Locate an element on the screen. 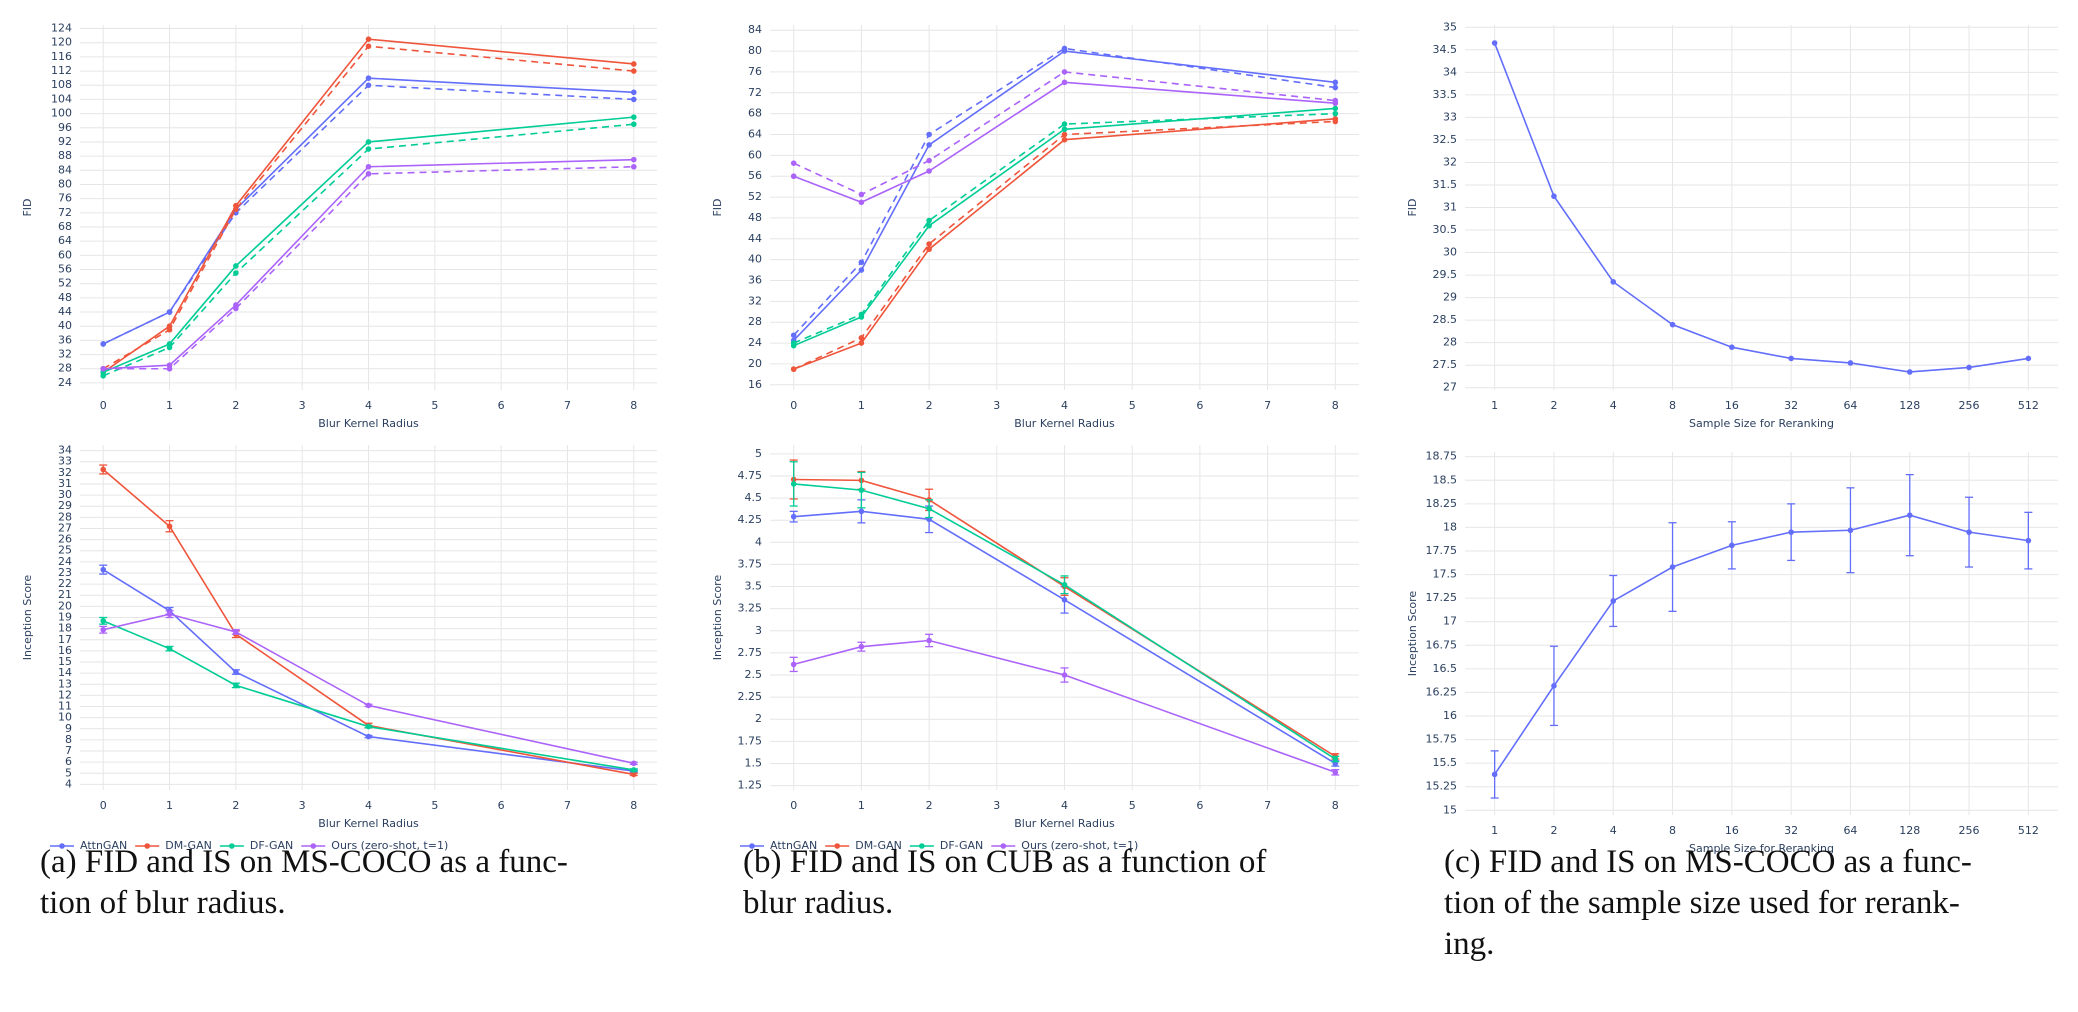 This screenshot has height=1012, width=2078. y-tick-label: 112 is located at coordinates (61, 70).